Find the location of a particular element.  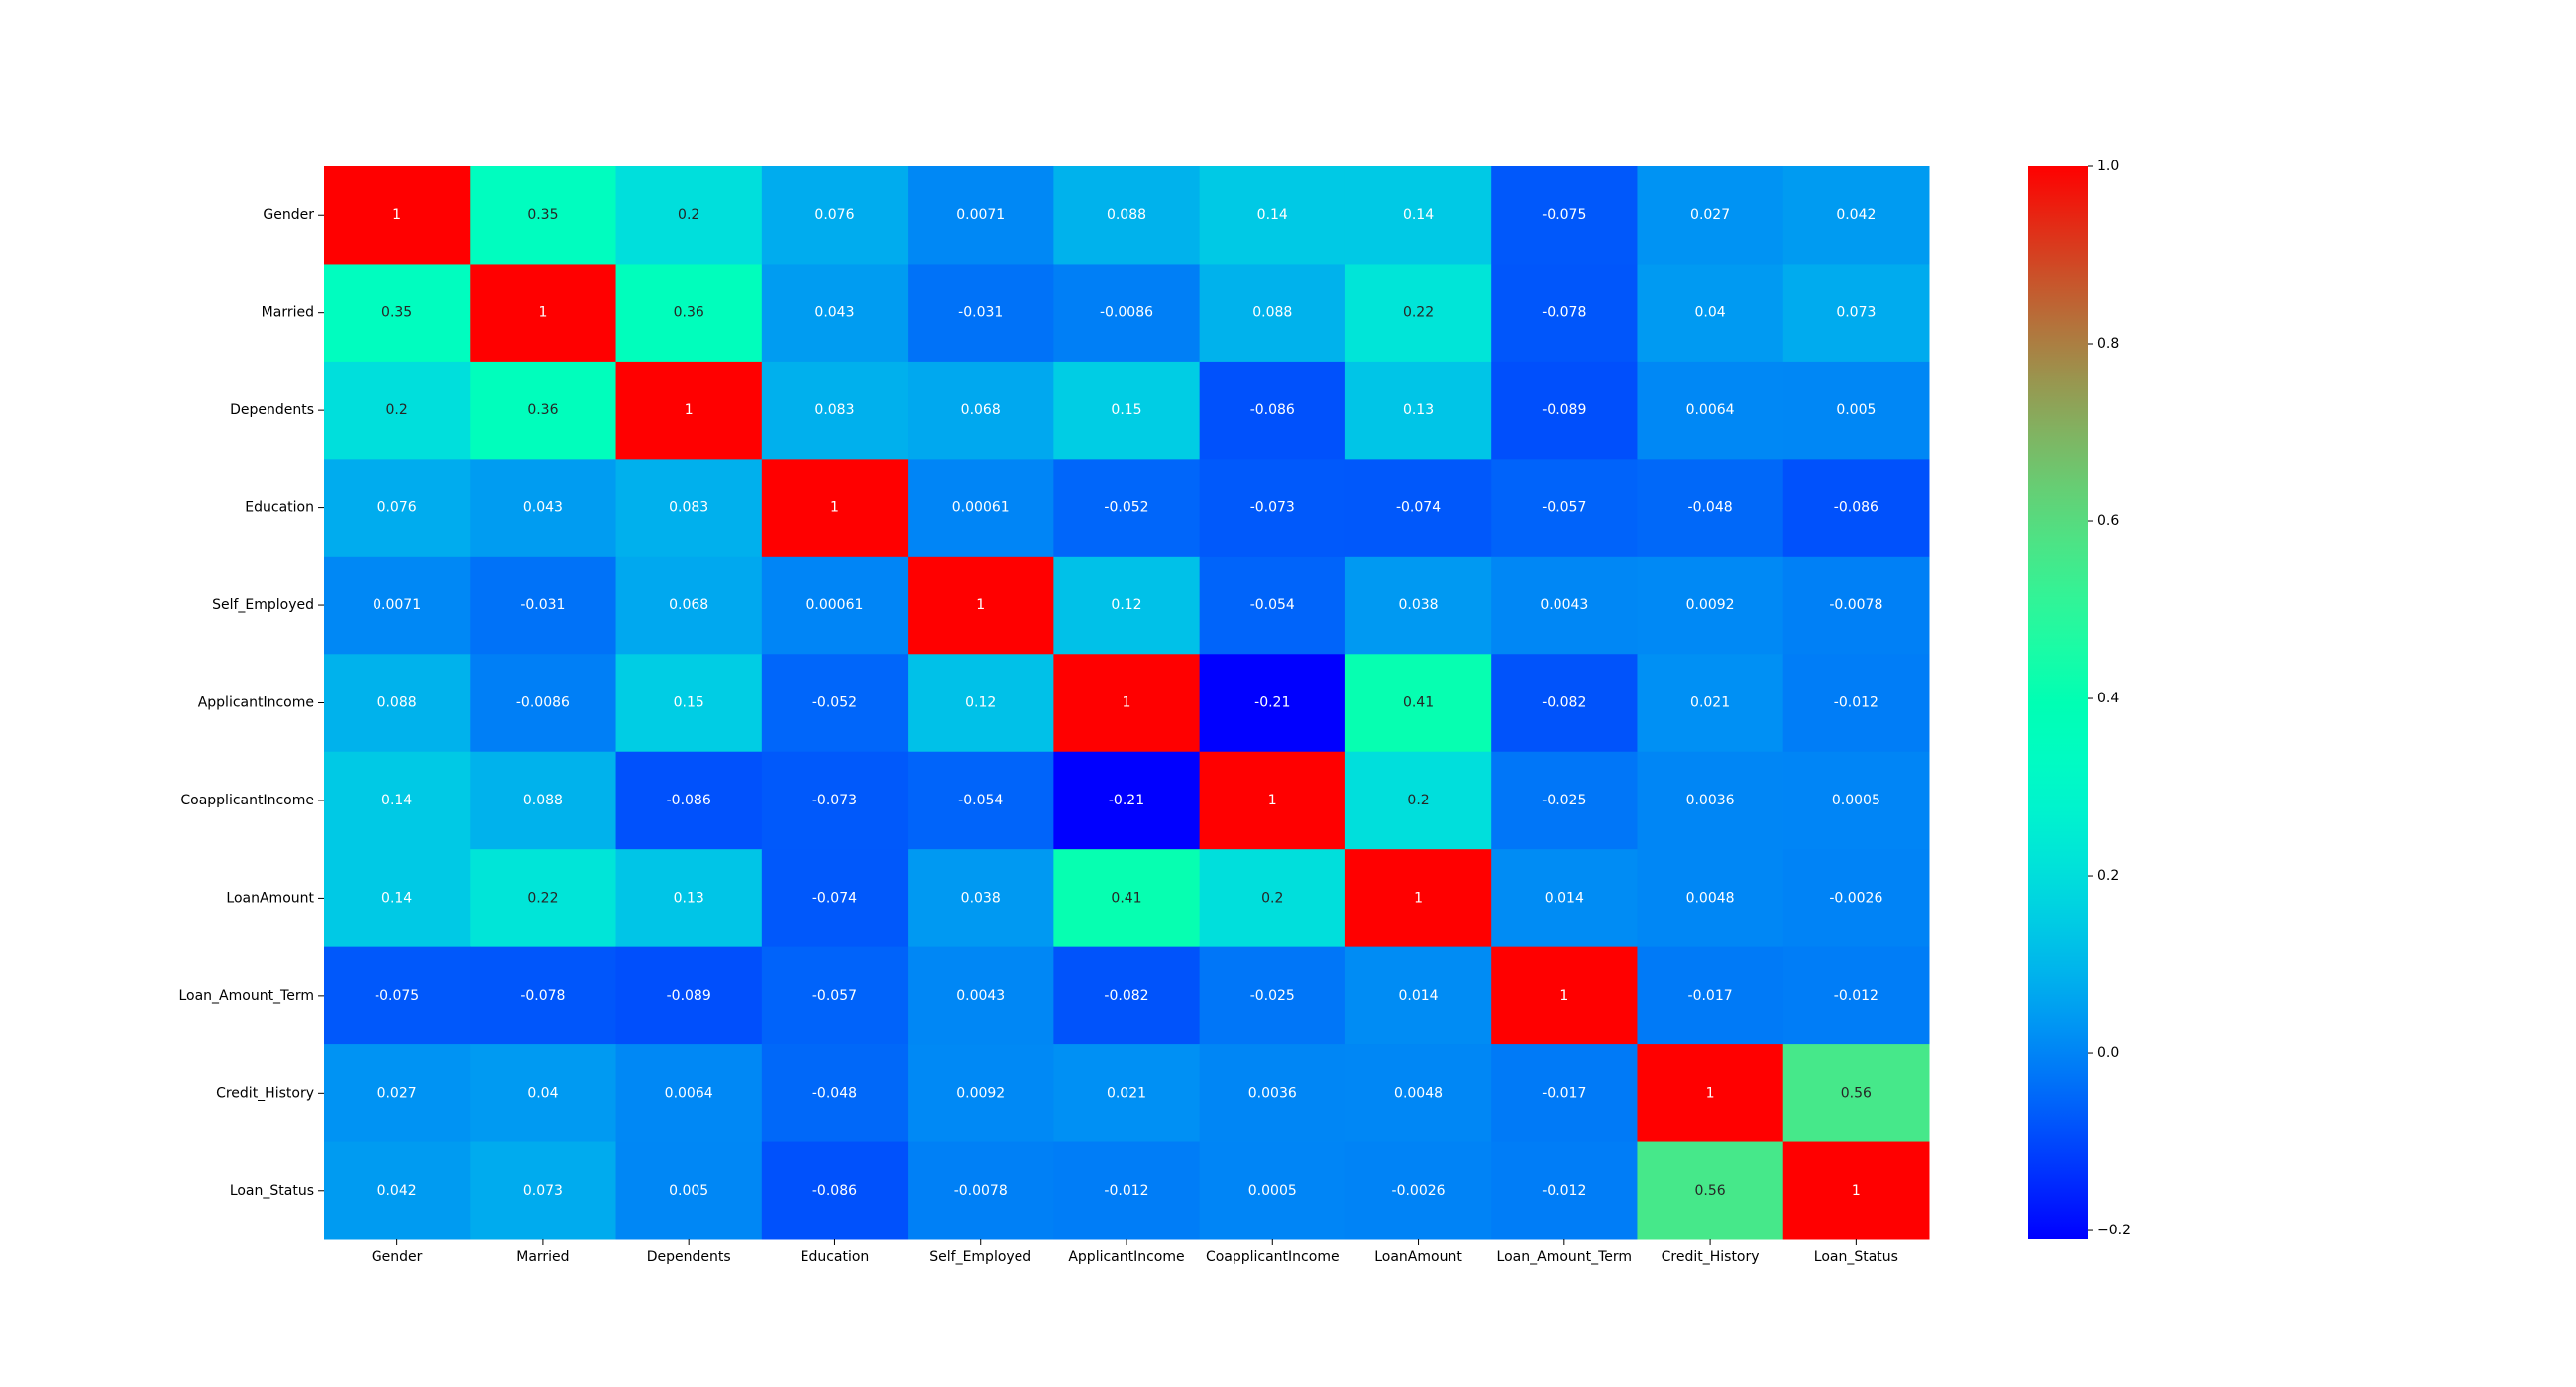

cell-value-label: 0.41 is located at coordinates (1418, 703).